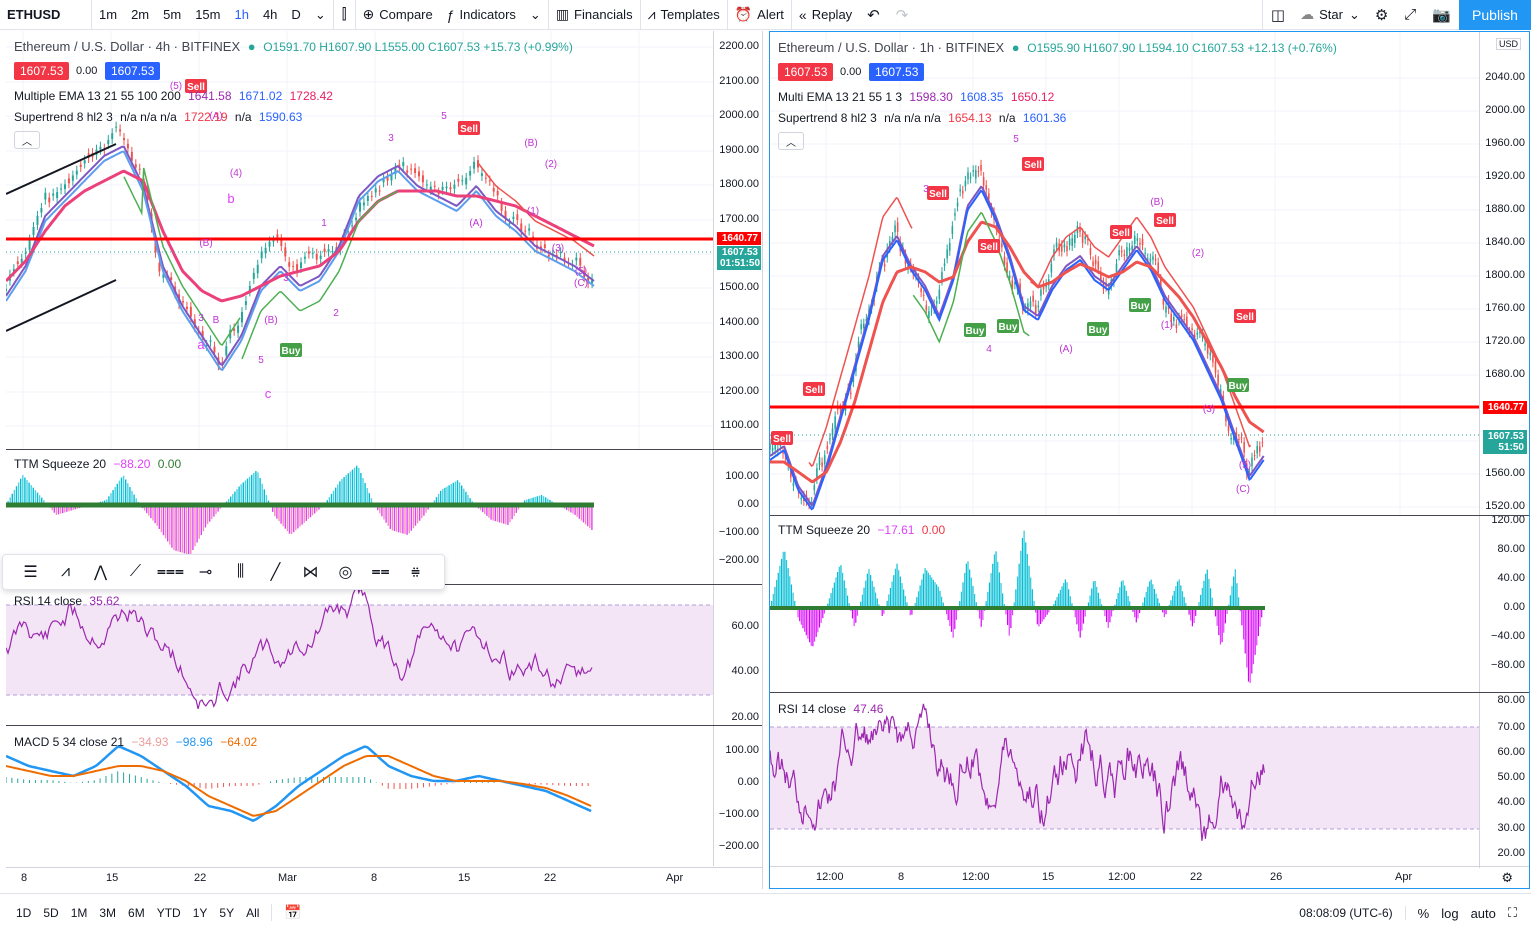  Describe the element at coordinates (241, 14) in the screenshot. I see `interval-1h: 1h` at that location.